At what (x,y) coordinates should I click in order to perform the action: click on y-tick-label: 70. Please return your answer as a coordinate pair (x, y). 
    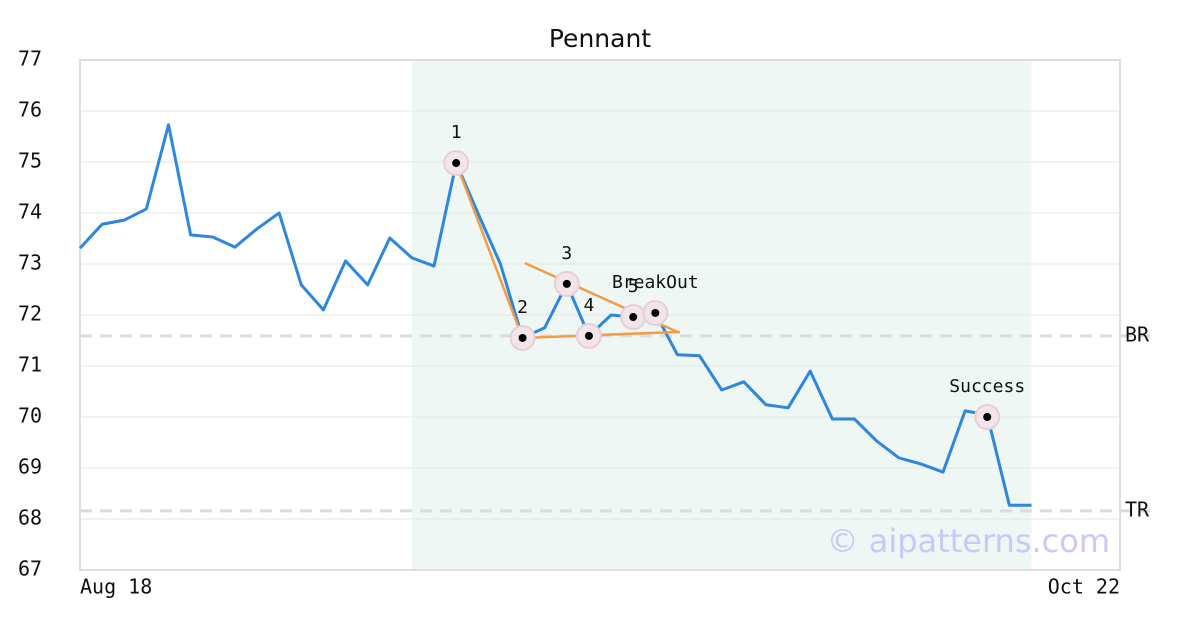
    Looking at the image, I should click on (30, 416).